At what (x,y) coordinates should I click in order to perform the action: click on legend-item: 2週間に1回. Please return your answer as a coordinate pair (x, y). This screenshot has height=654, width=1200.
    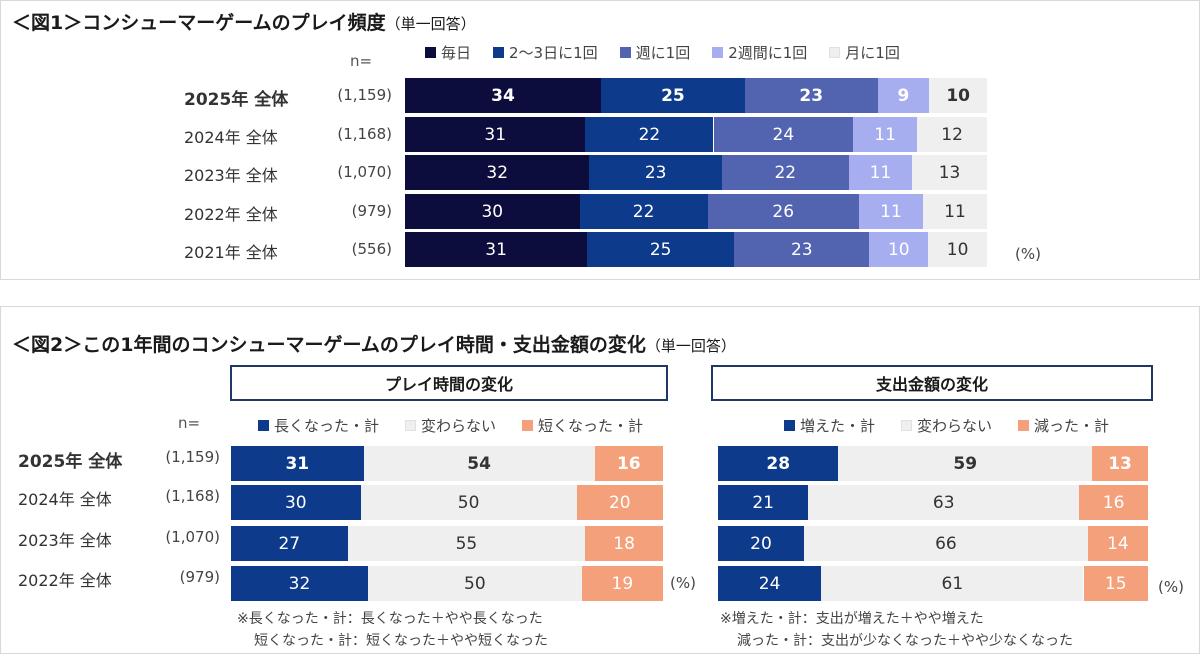
    Looking at the image, I should click on (759, 52).